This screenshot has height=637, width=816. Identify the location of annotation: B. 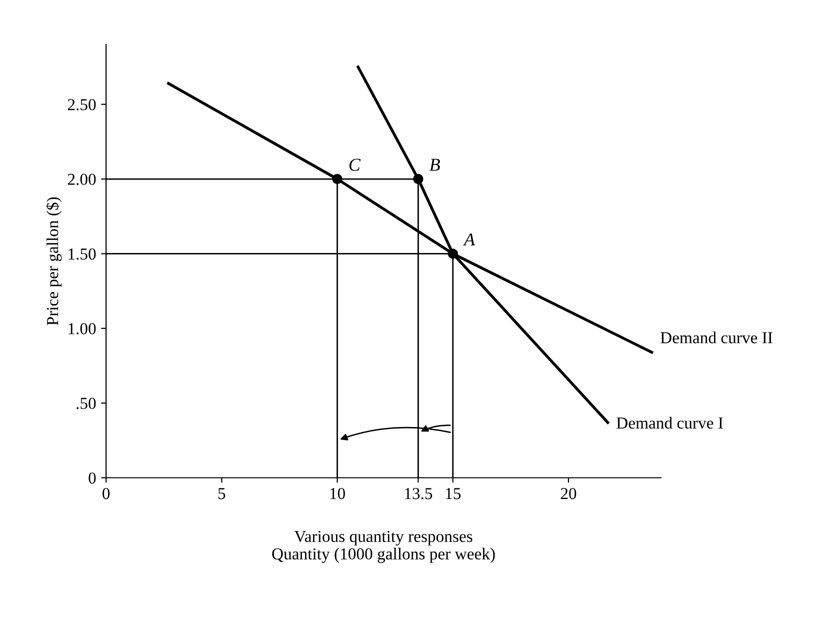
(434, 164).